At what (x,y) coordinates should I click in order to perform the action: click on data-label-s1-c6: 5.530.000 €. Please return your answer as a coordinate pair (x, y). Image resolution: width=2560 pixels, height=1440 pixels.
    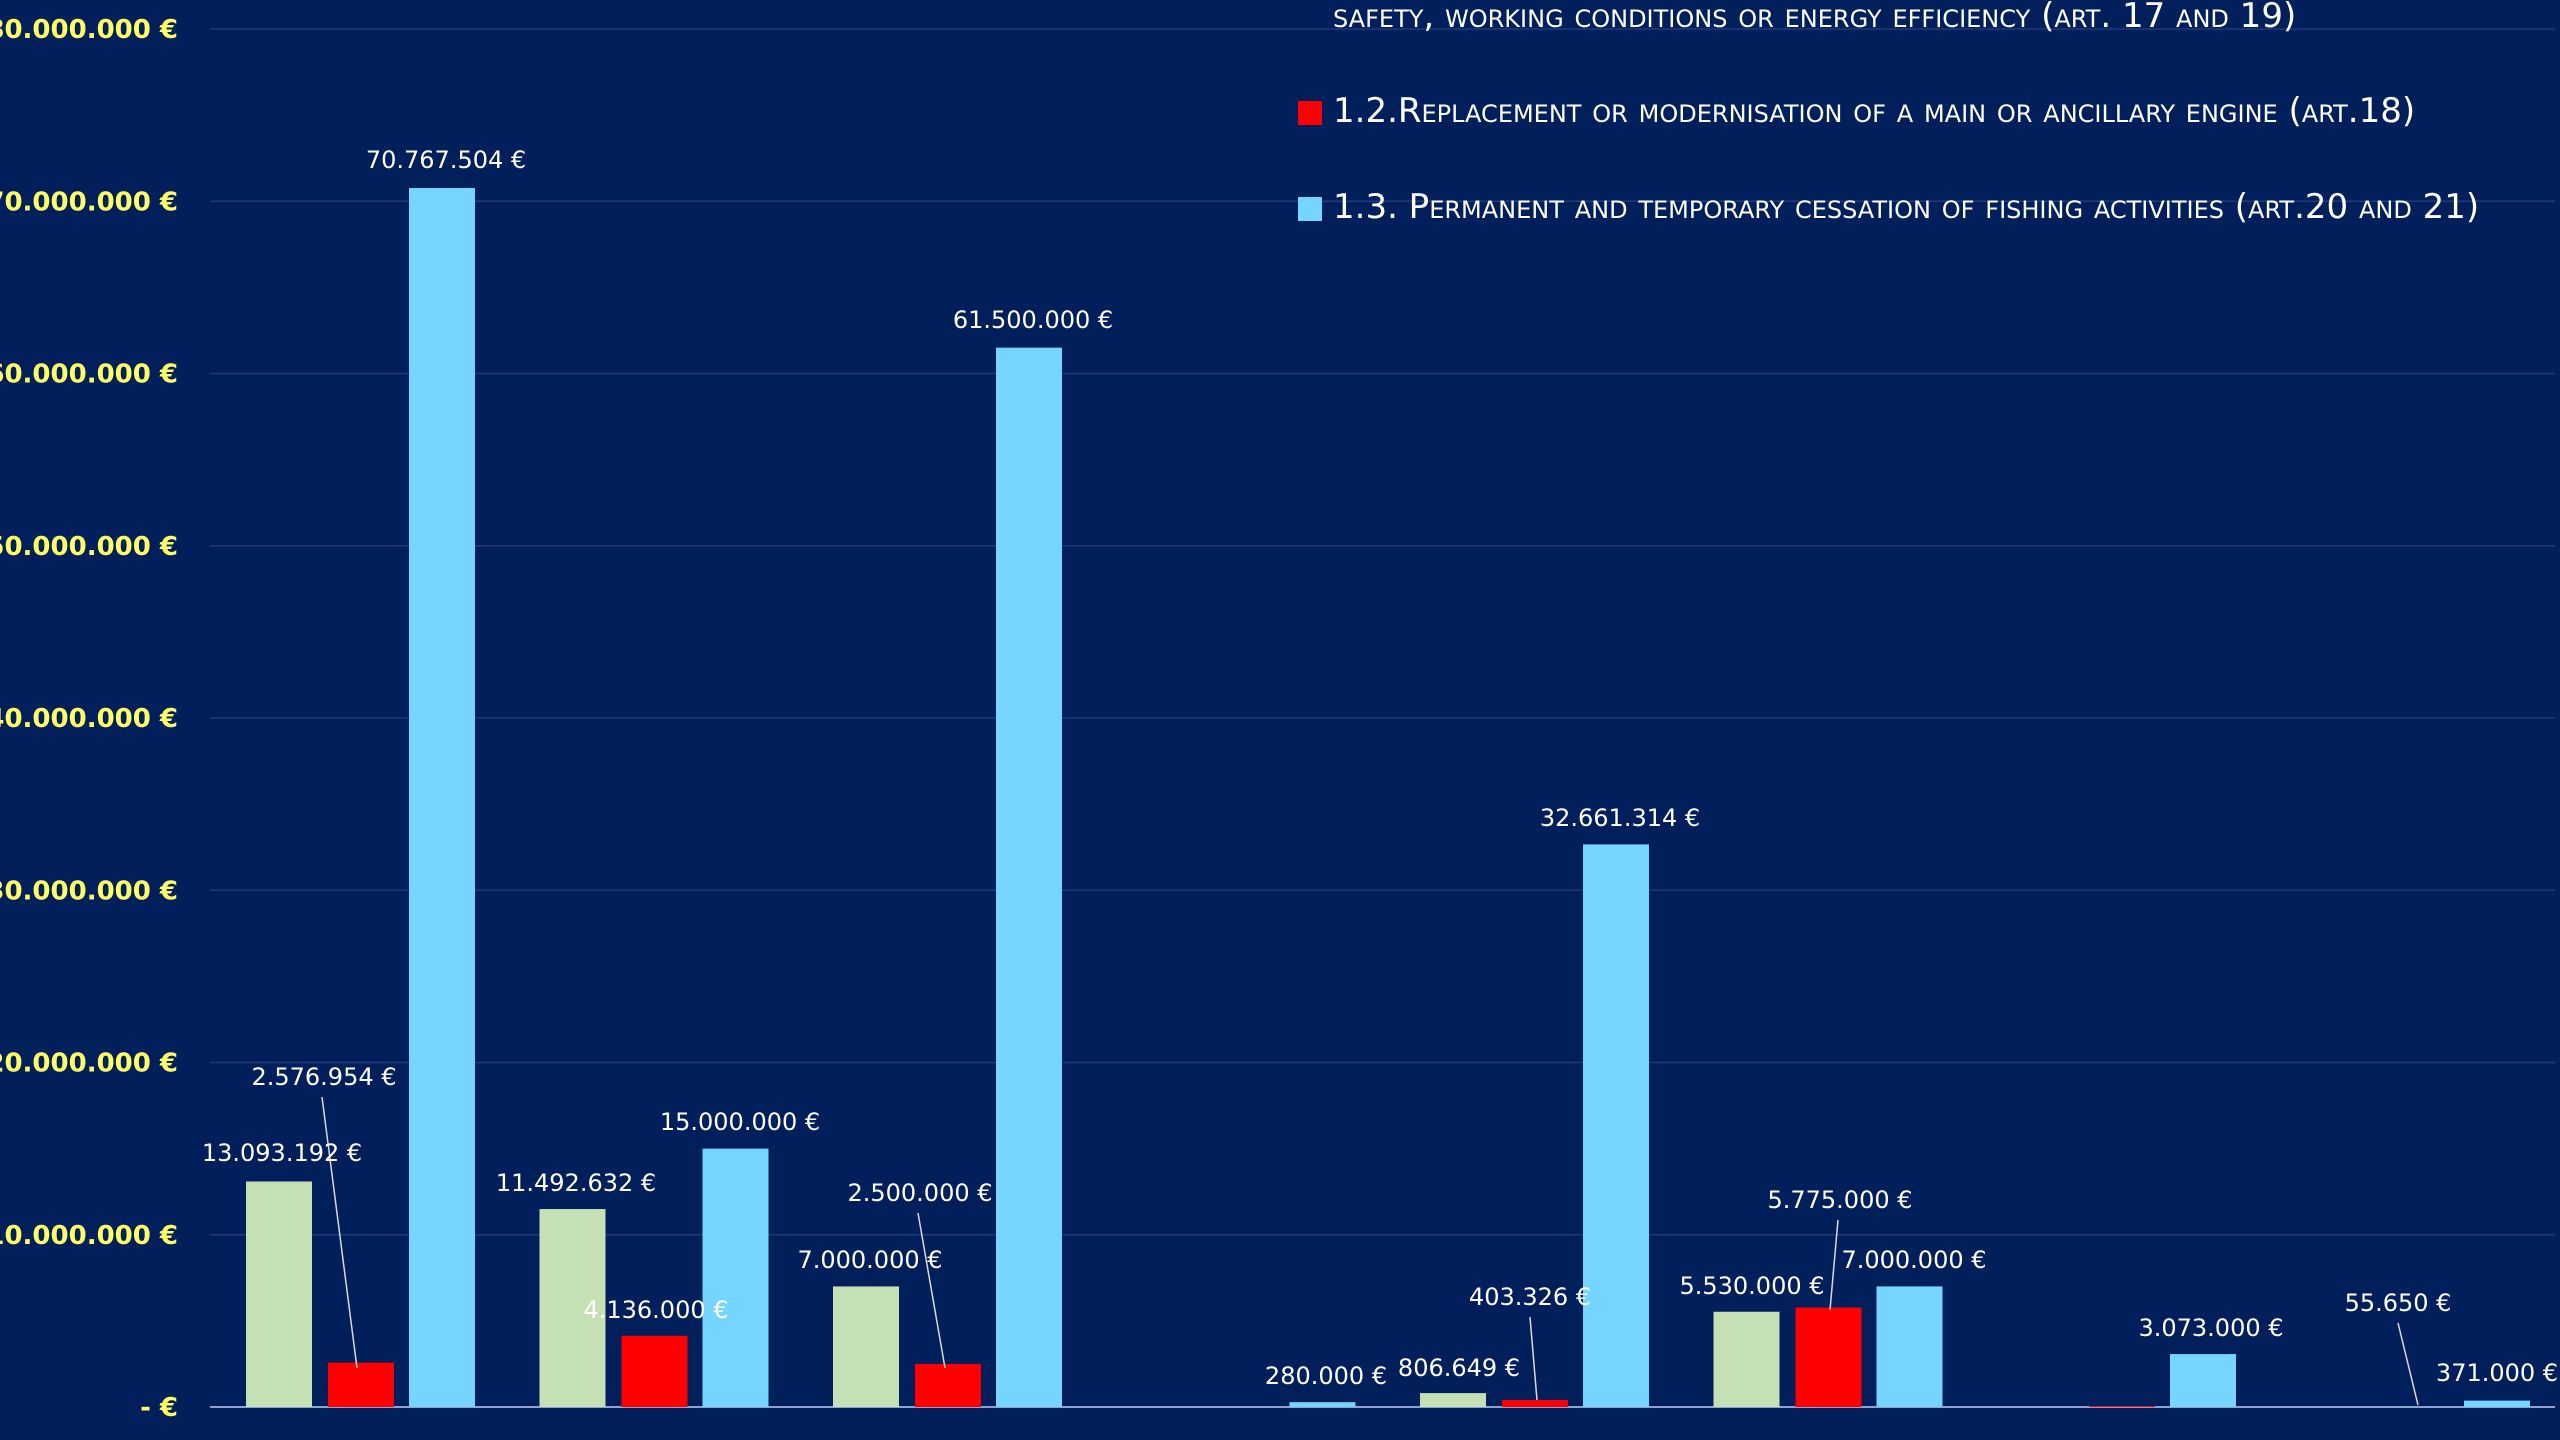
    Looking at the image, I should click on (1751, 1286).